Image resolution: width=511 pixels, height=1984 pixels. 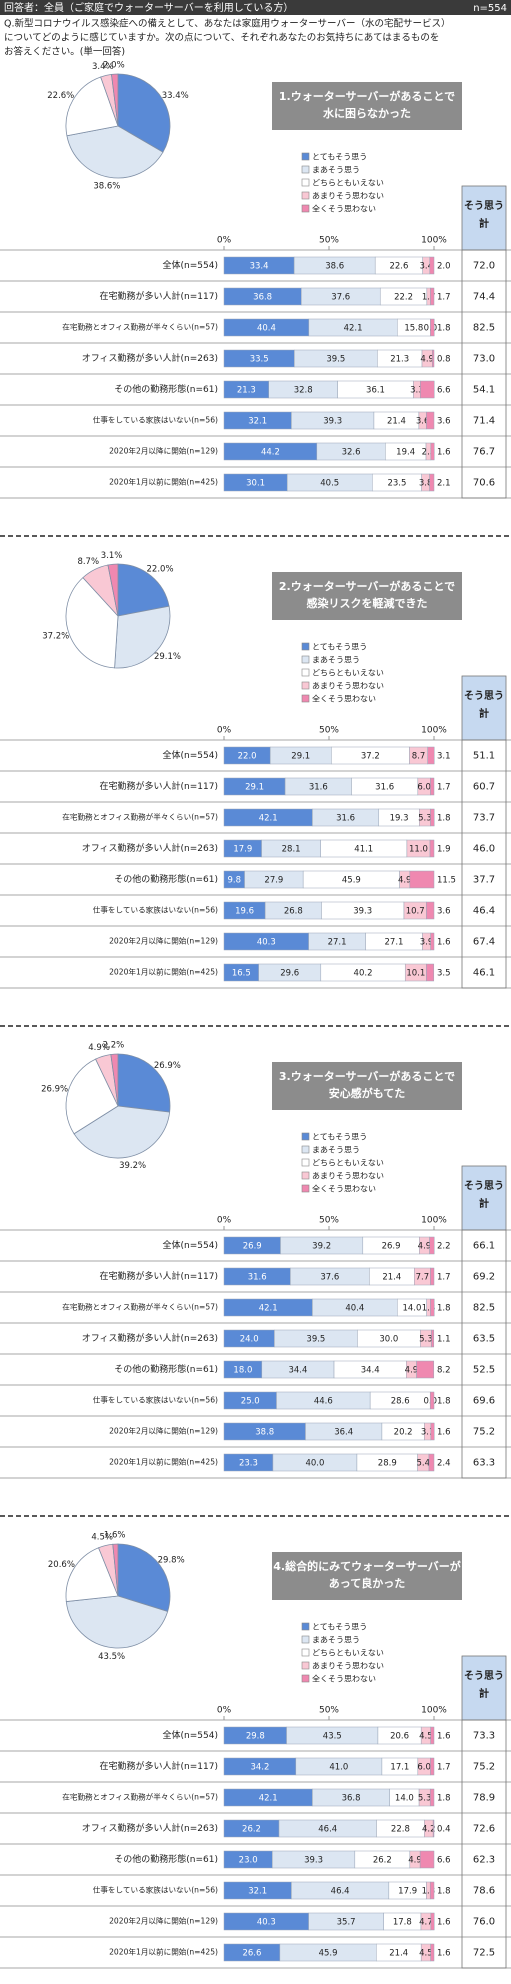 What do you see at coordinates (484, 266) in the screenshot?
I see `total-value: 72.0` at bounding box center [484, 266].